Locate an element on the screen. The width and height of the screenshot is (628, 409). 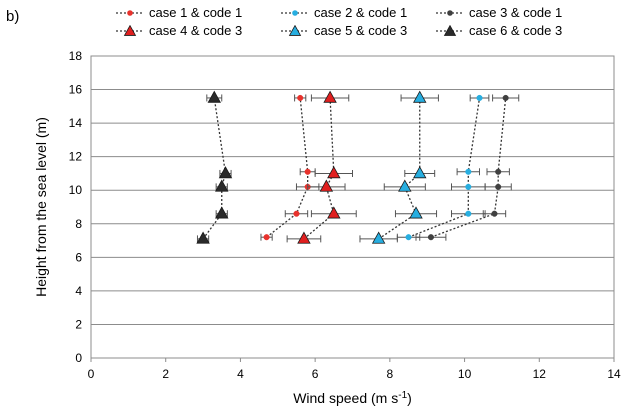
x-axis-label: Wind speed (m s-1) is located at coordinates (352, 398).